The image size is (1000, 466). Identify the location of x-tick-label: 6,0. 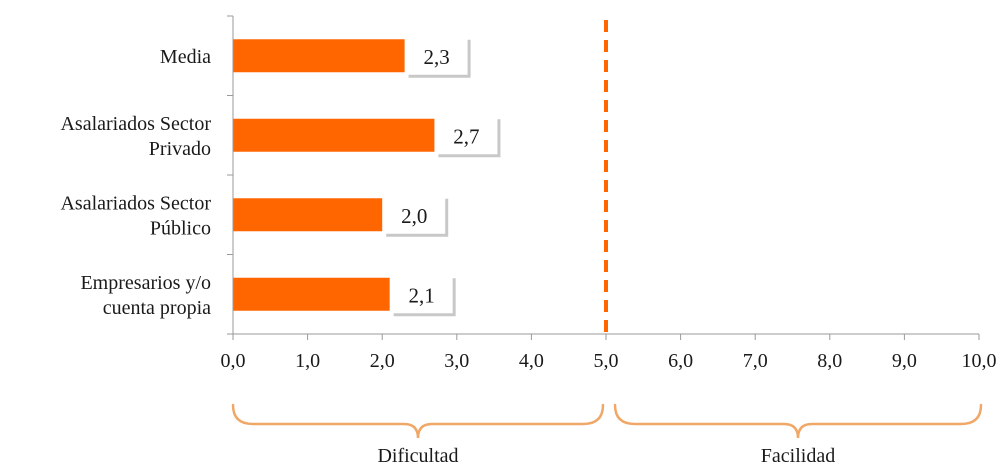
(680, 361).